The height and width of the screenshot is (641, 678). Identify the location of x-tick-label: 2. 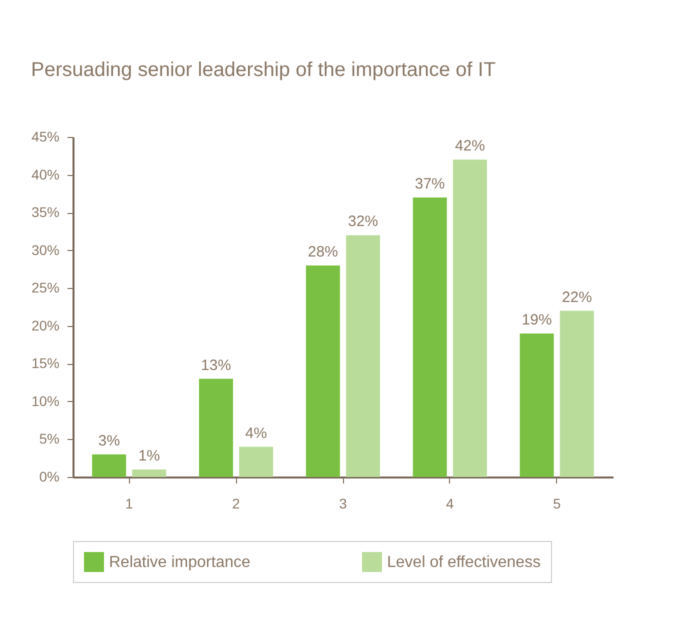
(236, 504).